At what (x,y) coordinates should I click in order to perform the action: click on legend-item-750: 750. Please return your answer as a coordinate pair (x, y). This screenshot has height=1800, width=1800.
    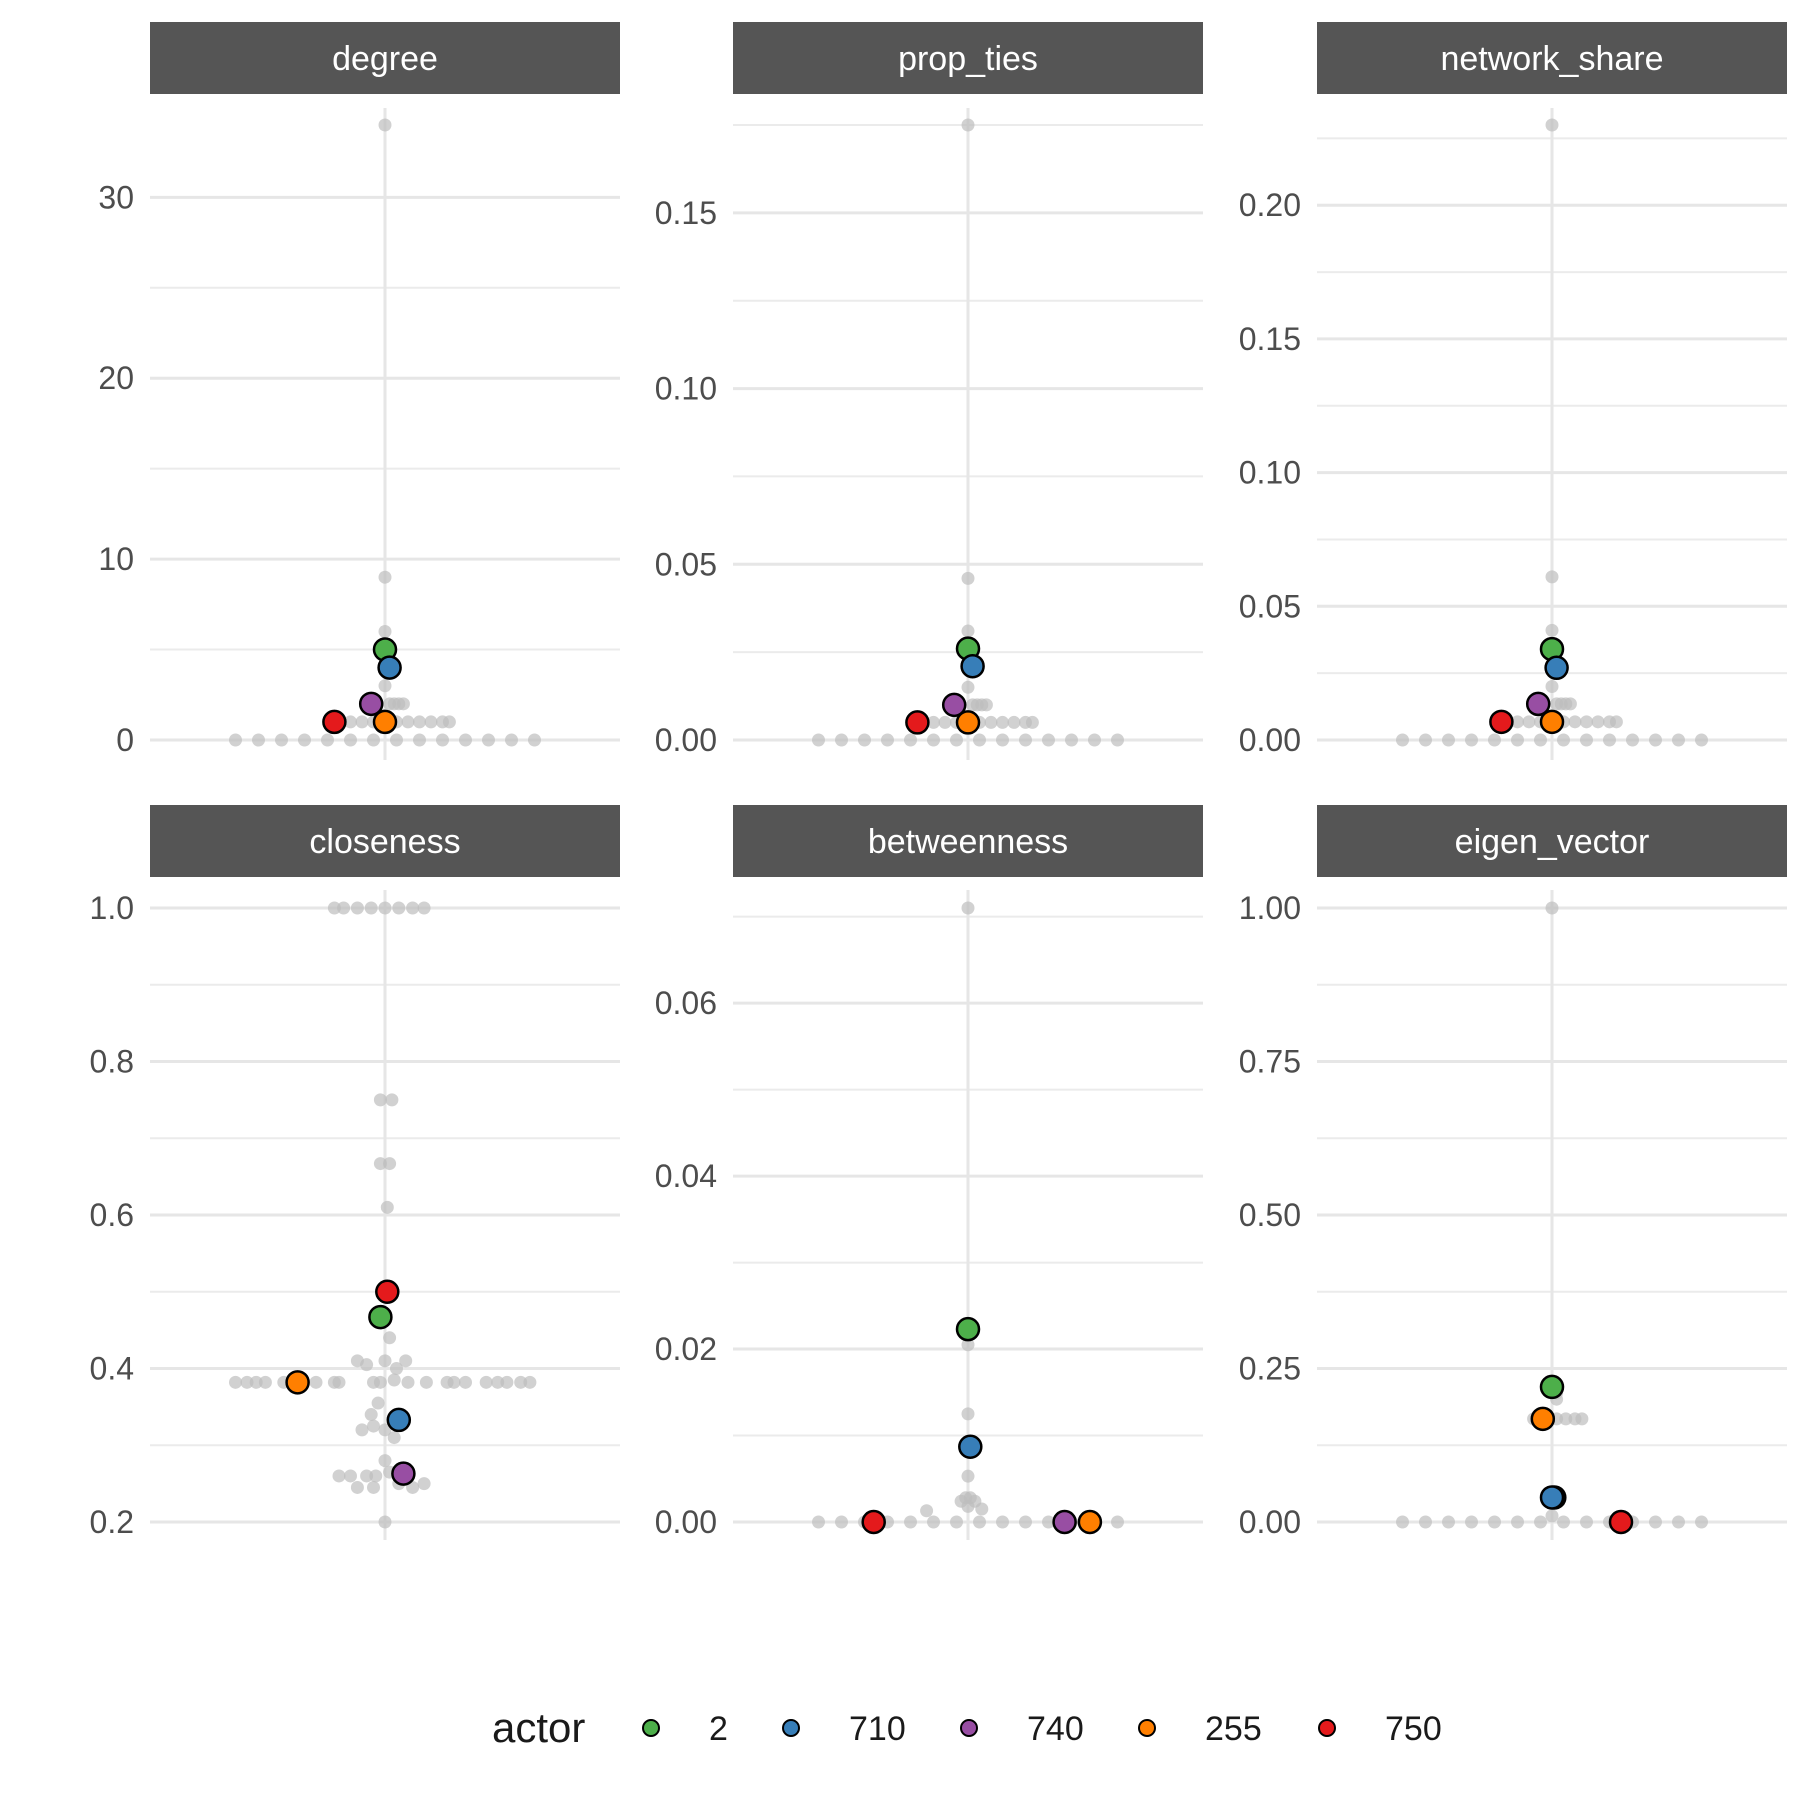
    Looking at the image, I should click on (1380, 1729).